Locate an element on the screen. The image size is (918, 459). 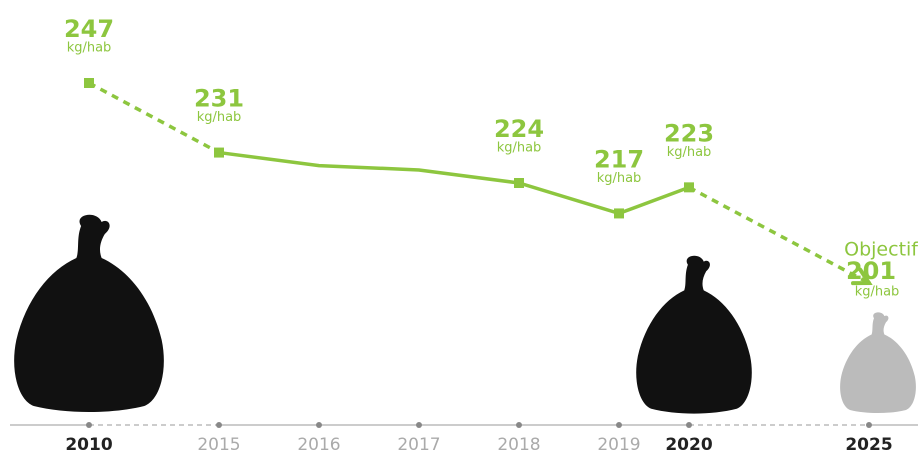
x-tick-label: 2015 is located at coordinates (218, 445).